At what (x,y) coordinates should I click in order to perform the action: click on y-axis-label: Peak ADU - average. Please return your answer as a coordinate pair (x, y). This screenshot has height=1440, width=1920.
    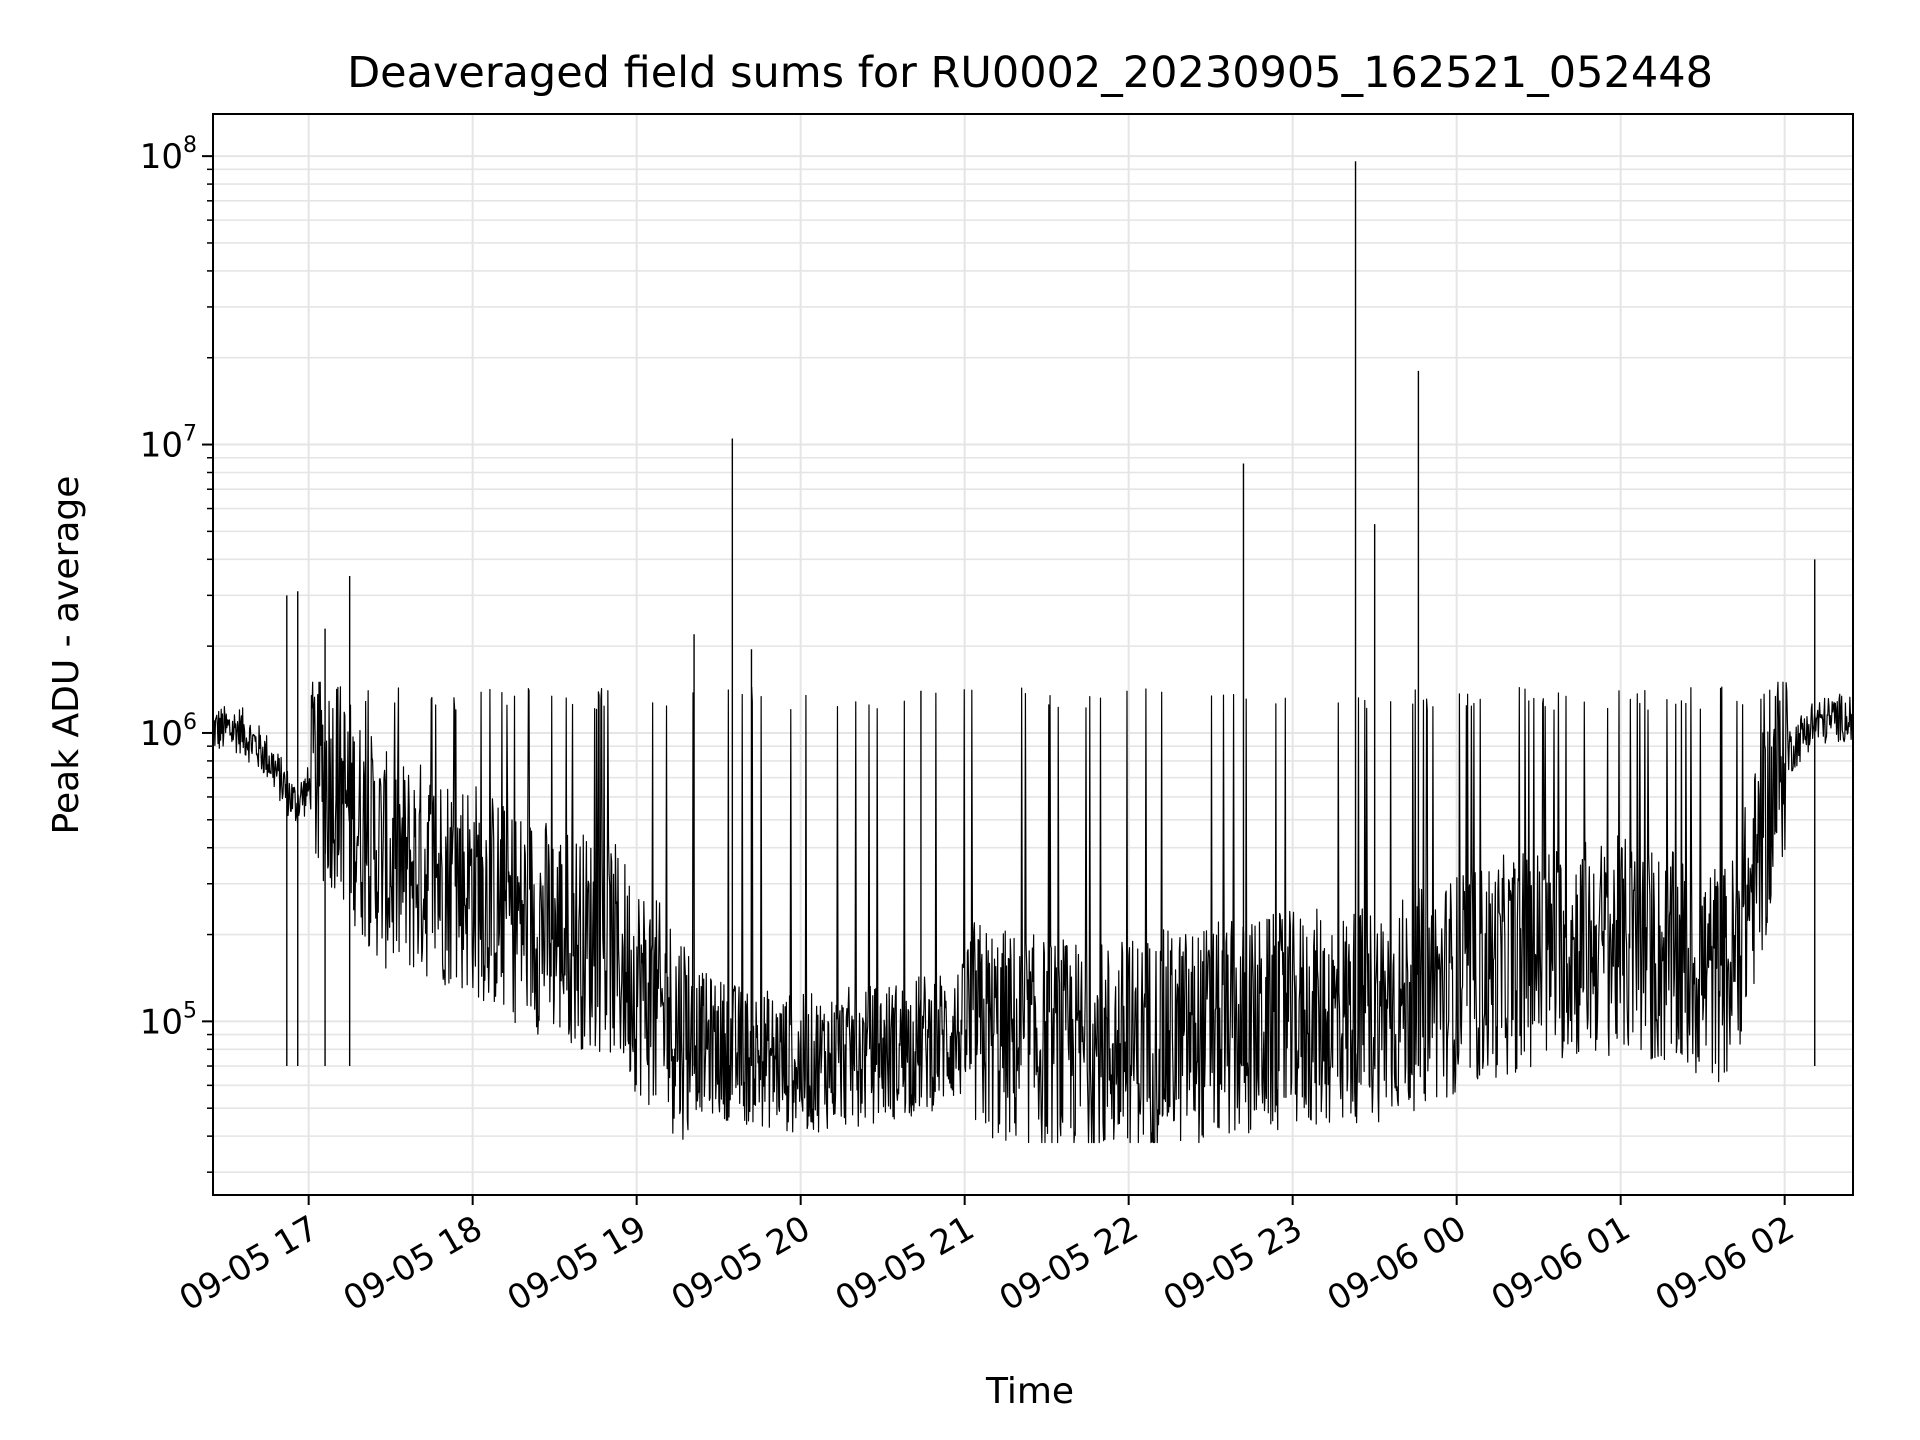
    Looking at the image, I should click on (66, 655).